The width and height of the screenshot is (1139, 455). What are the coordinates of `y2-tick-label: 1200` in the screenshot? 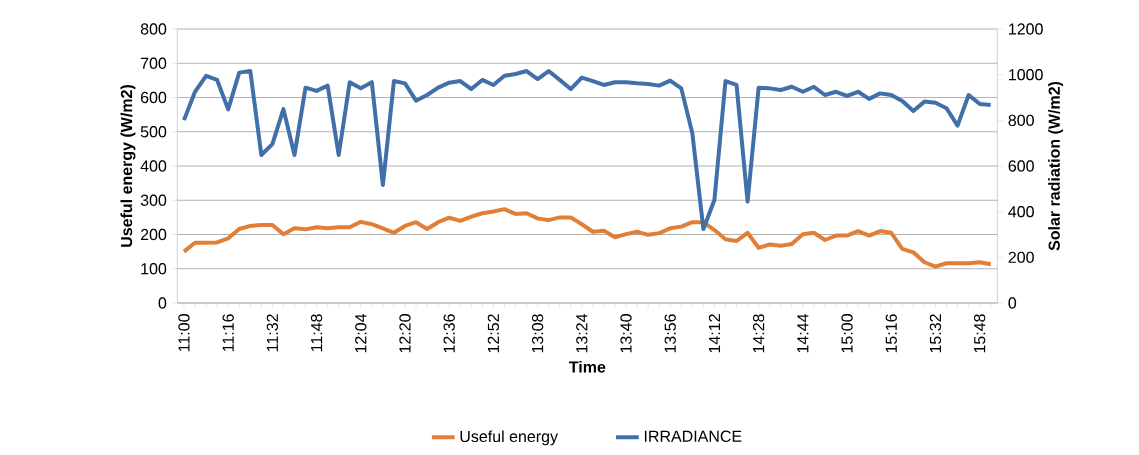 It's located at (1026, 29).